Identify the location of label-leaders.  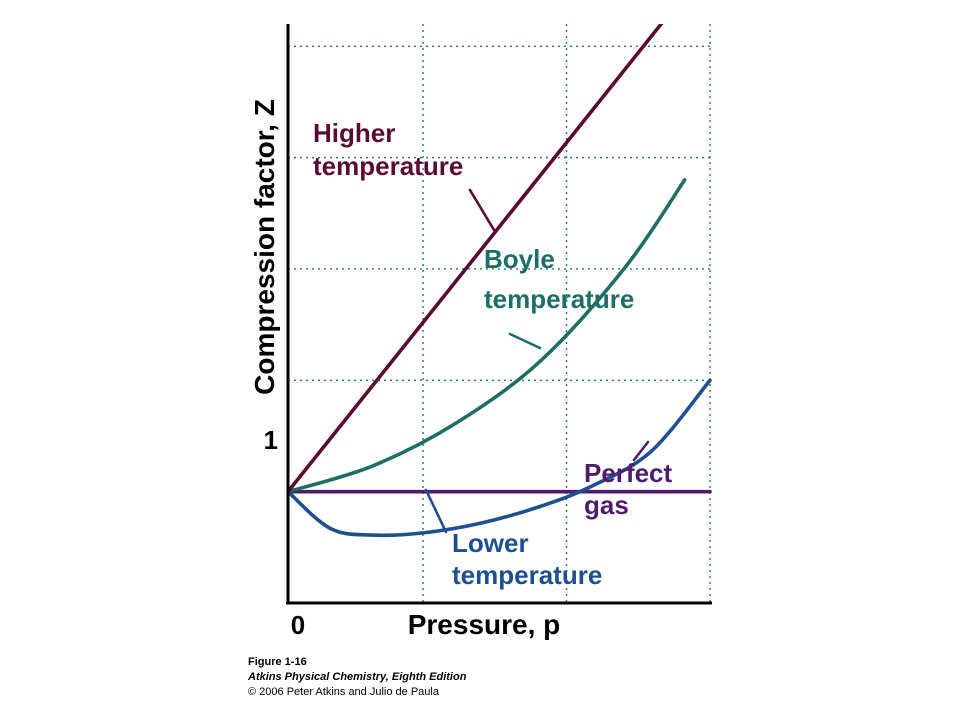
(537, 361).